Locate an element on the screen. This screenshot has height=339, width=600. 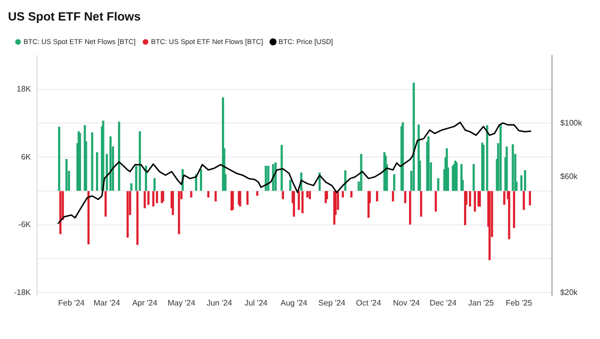
x-tick-label: Feb '25 is located at coordinates (519, 303).